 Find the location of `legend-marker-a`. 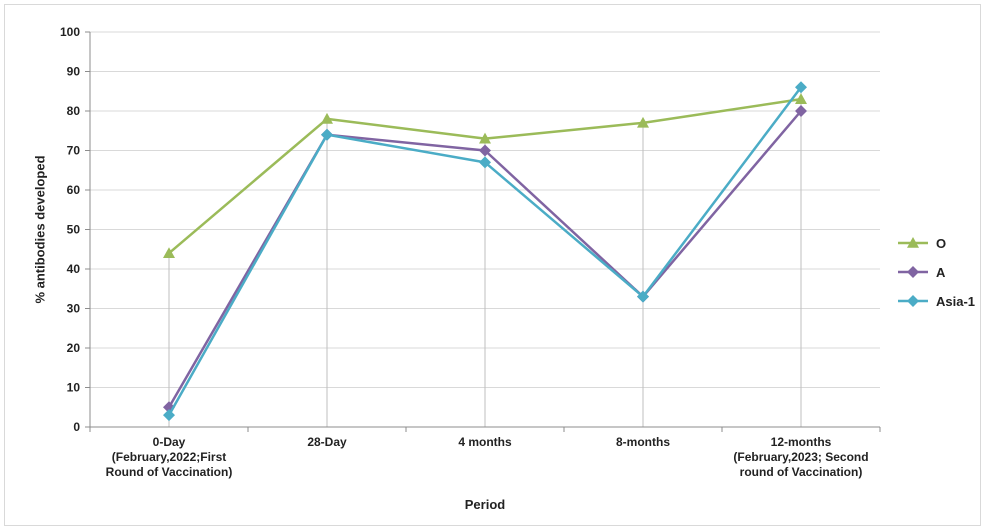

legend-marker-a is located at coordinates (913, 272).